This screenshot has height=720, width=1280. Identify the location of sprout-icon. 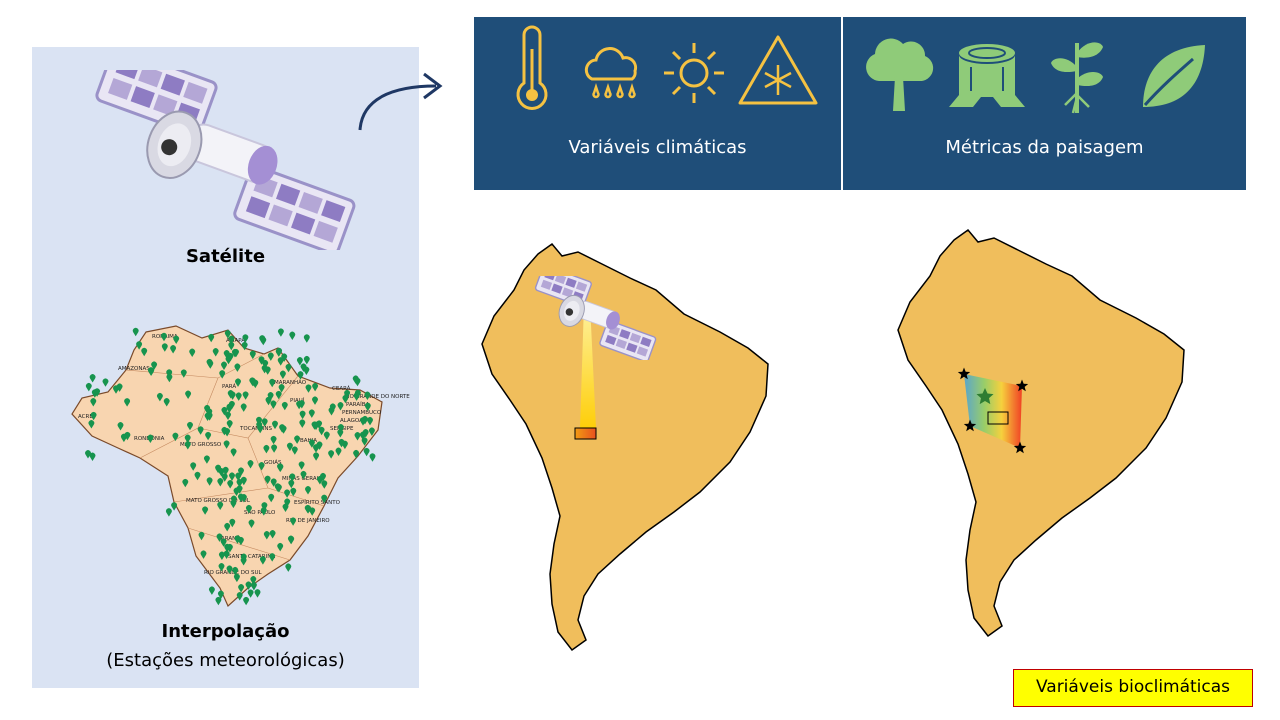
(1077, 78).